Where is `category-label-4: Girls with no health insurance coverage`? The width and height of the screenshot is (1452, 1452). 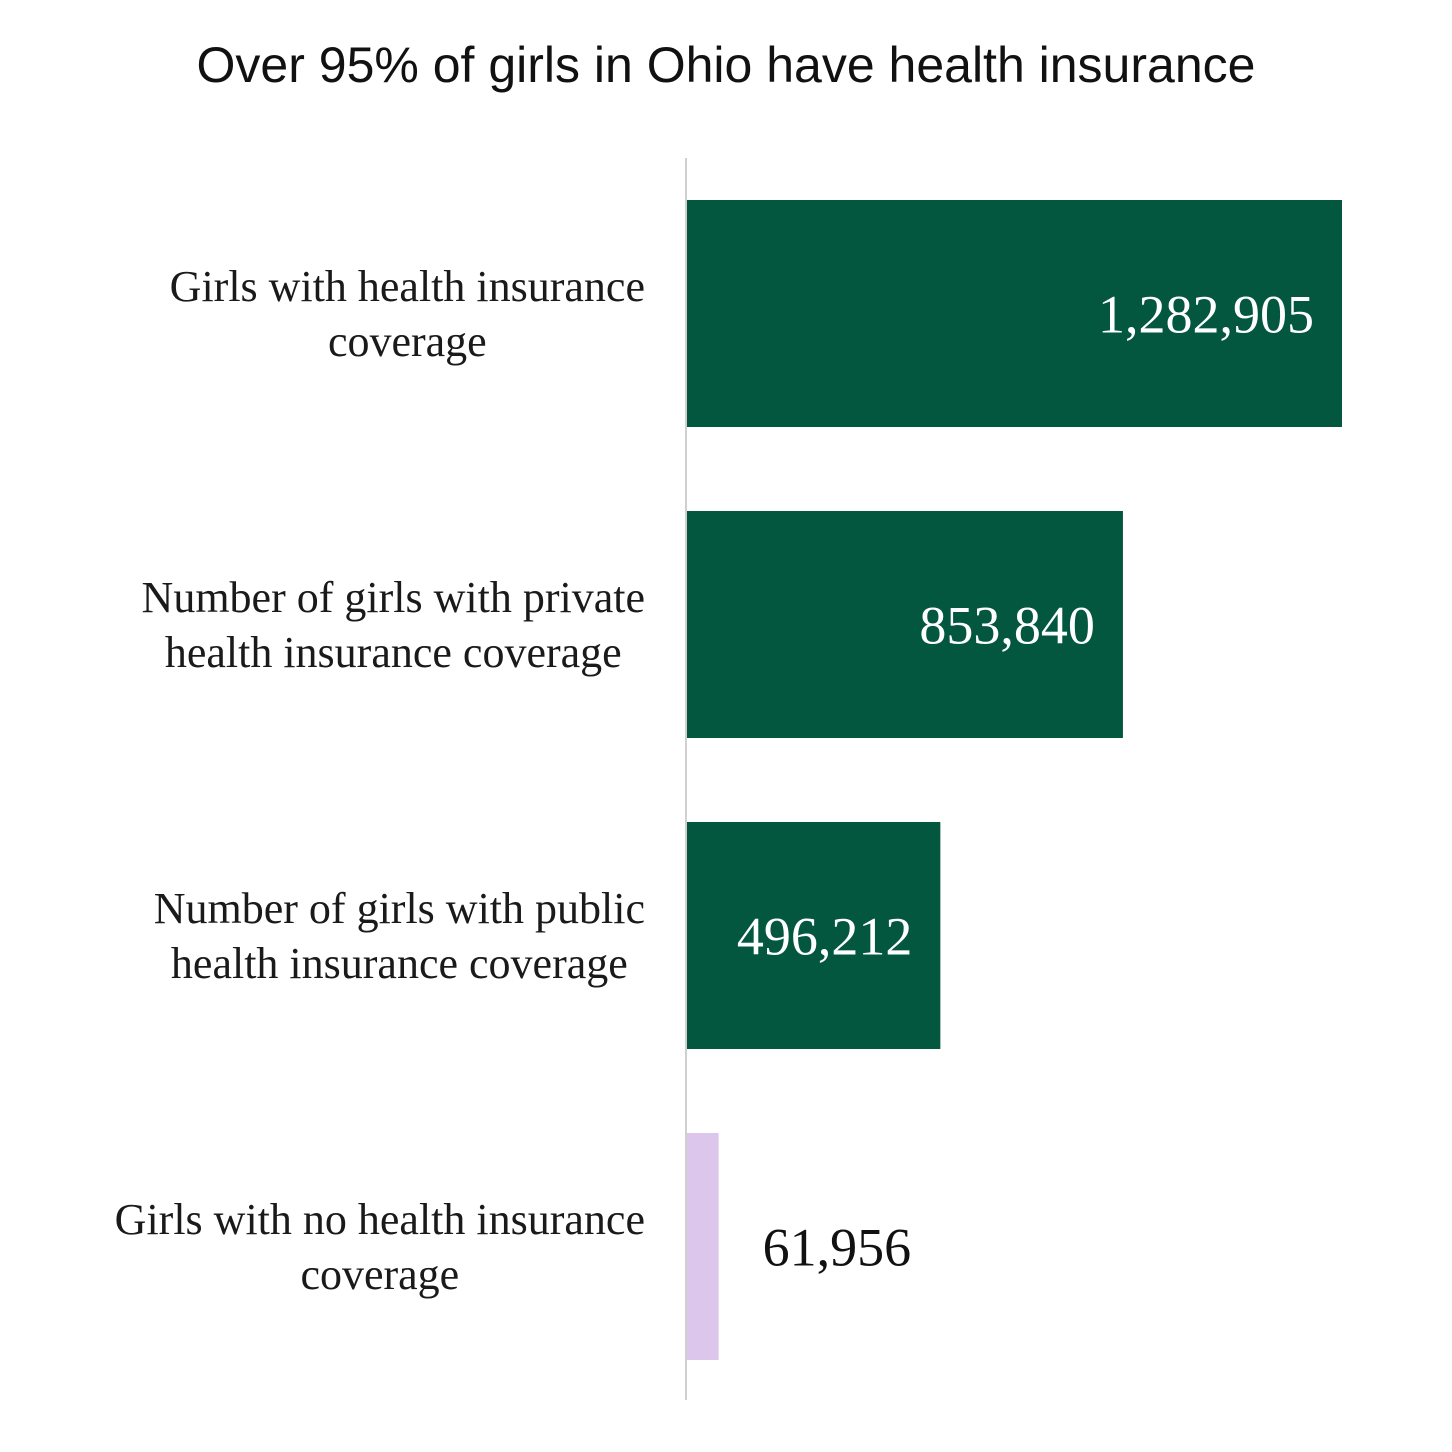 category-label-4: Girls with no health insurance coverage is located at coordinates (380, 1247).